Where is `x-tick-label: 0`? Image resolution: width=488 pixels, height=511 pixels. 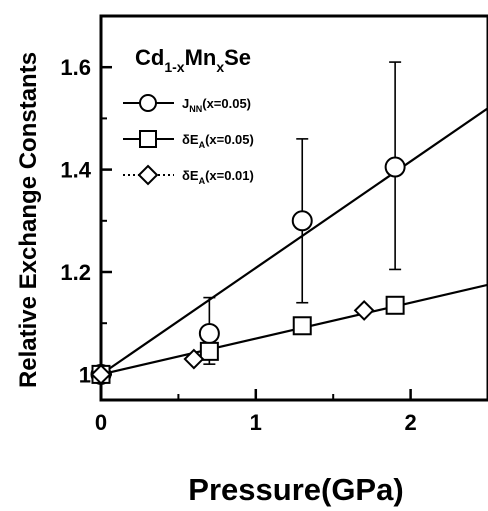
x-tick-label: 0 is located at coordinates (101, 422).